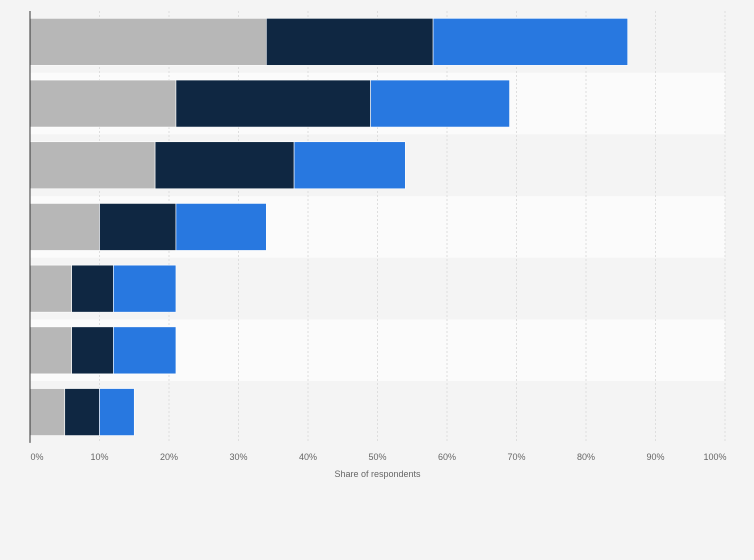 This screenshot has width=754, height=560. I want to click on x-tick-label: 60%, so click(447, 457).